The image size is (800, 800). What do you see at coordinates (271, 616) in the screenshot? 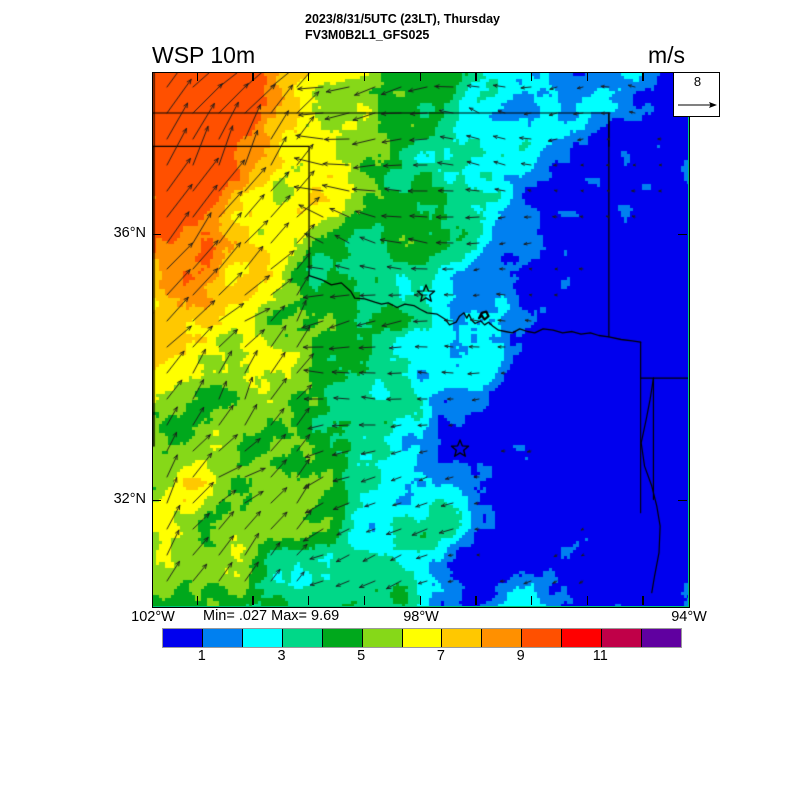
I see `minmax-stats: Min= .027 Max= 9.69` at bounding box center [271, 616].